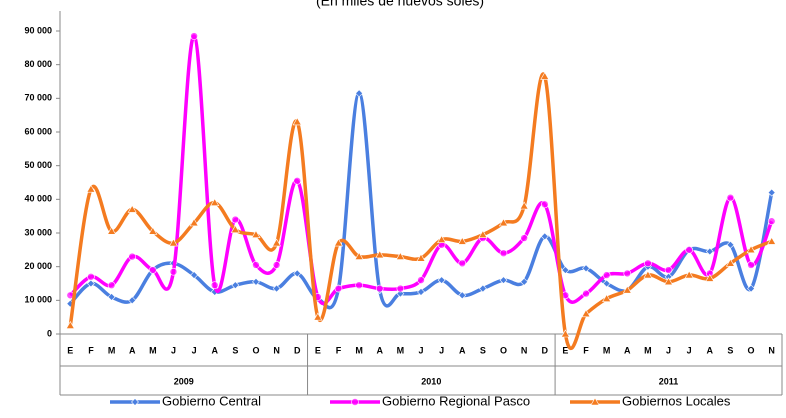 This screenshot has width=786, height=418. I want to click on y-tick-label: 40 000, so click(38, 199).